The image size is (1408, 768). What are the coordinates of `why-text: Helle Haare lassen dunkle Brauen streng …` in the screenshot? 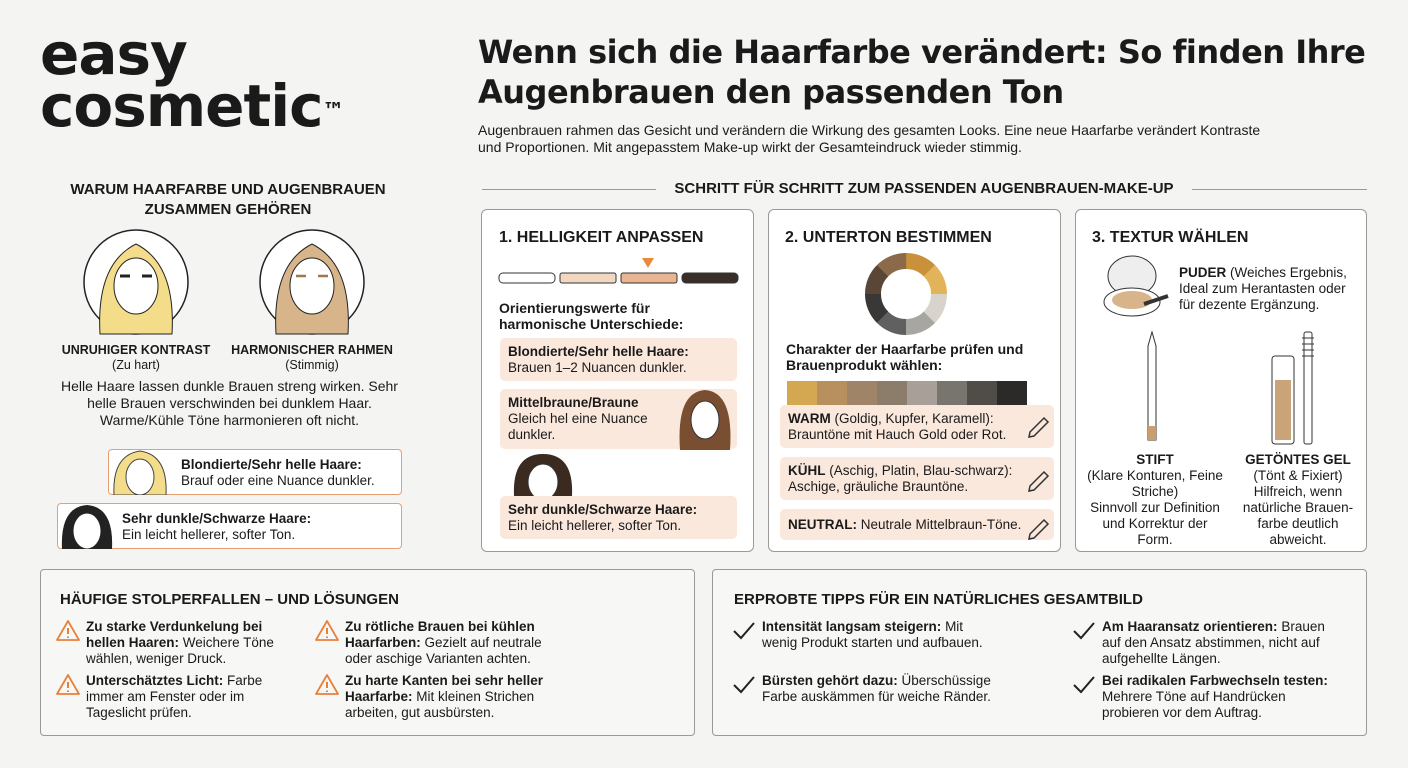 It's located at (229, 403).